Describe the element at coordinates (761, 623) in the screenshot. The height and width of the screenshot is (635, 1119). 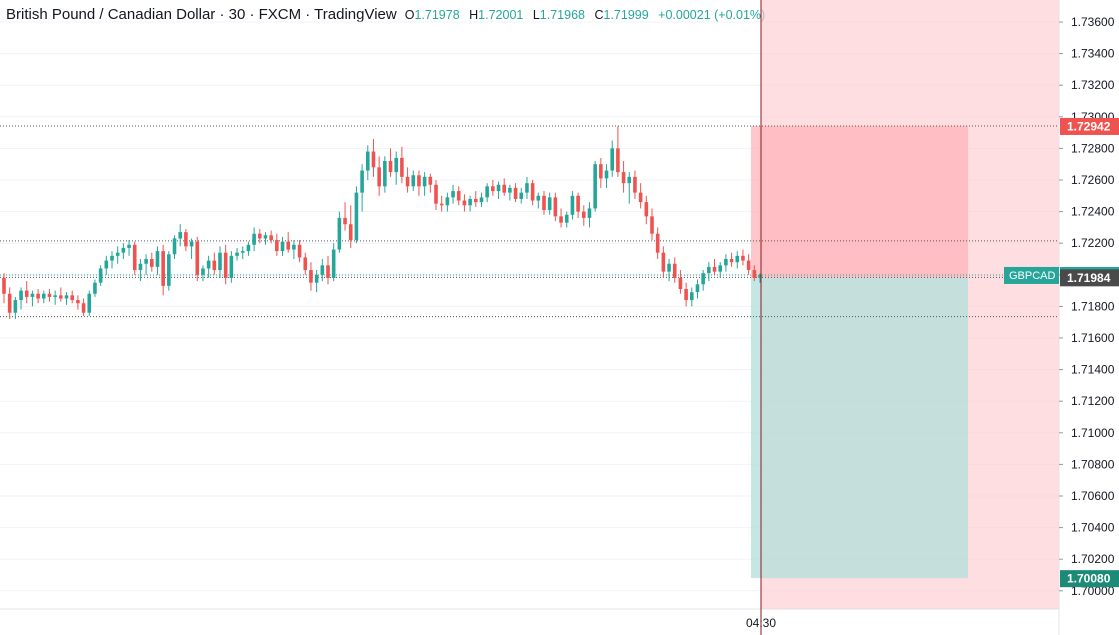
I see `time-axis: 04:30` at that location.